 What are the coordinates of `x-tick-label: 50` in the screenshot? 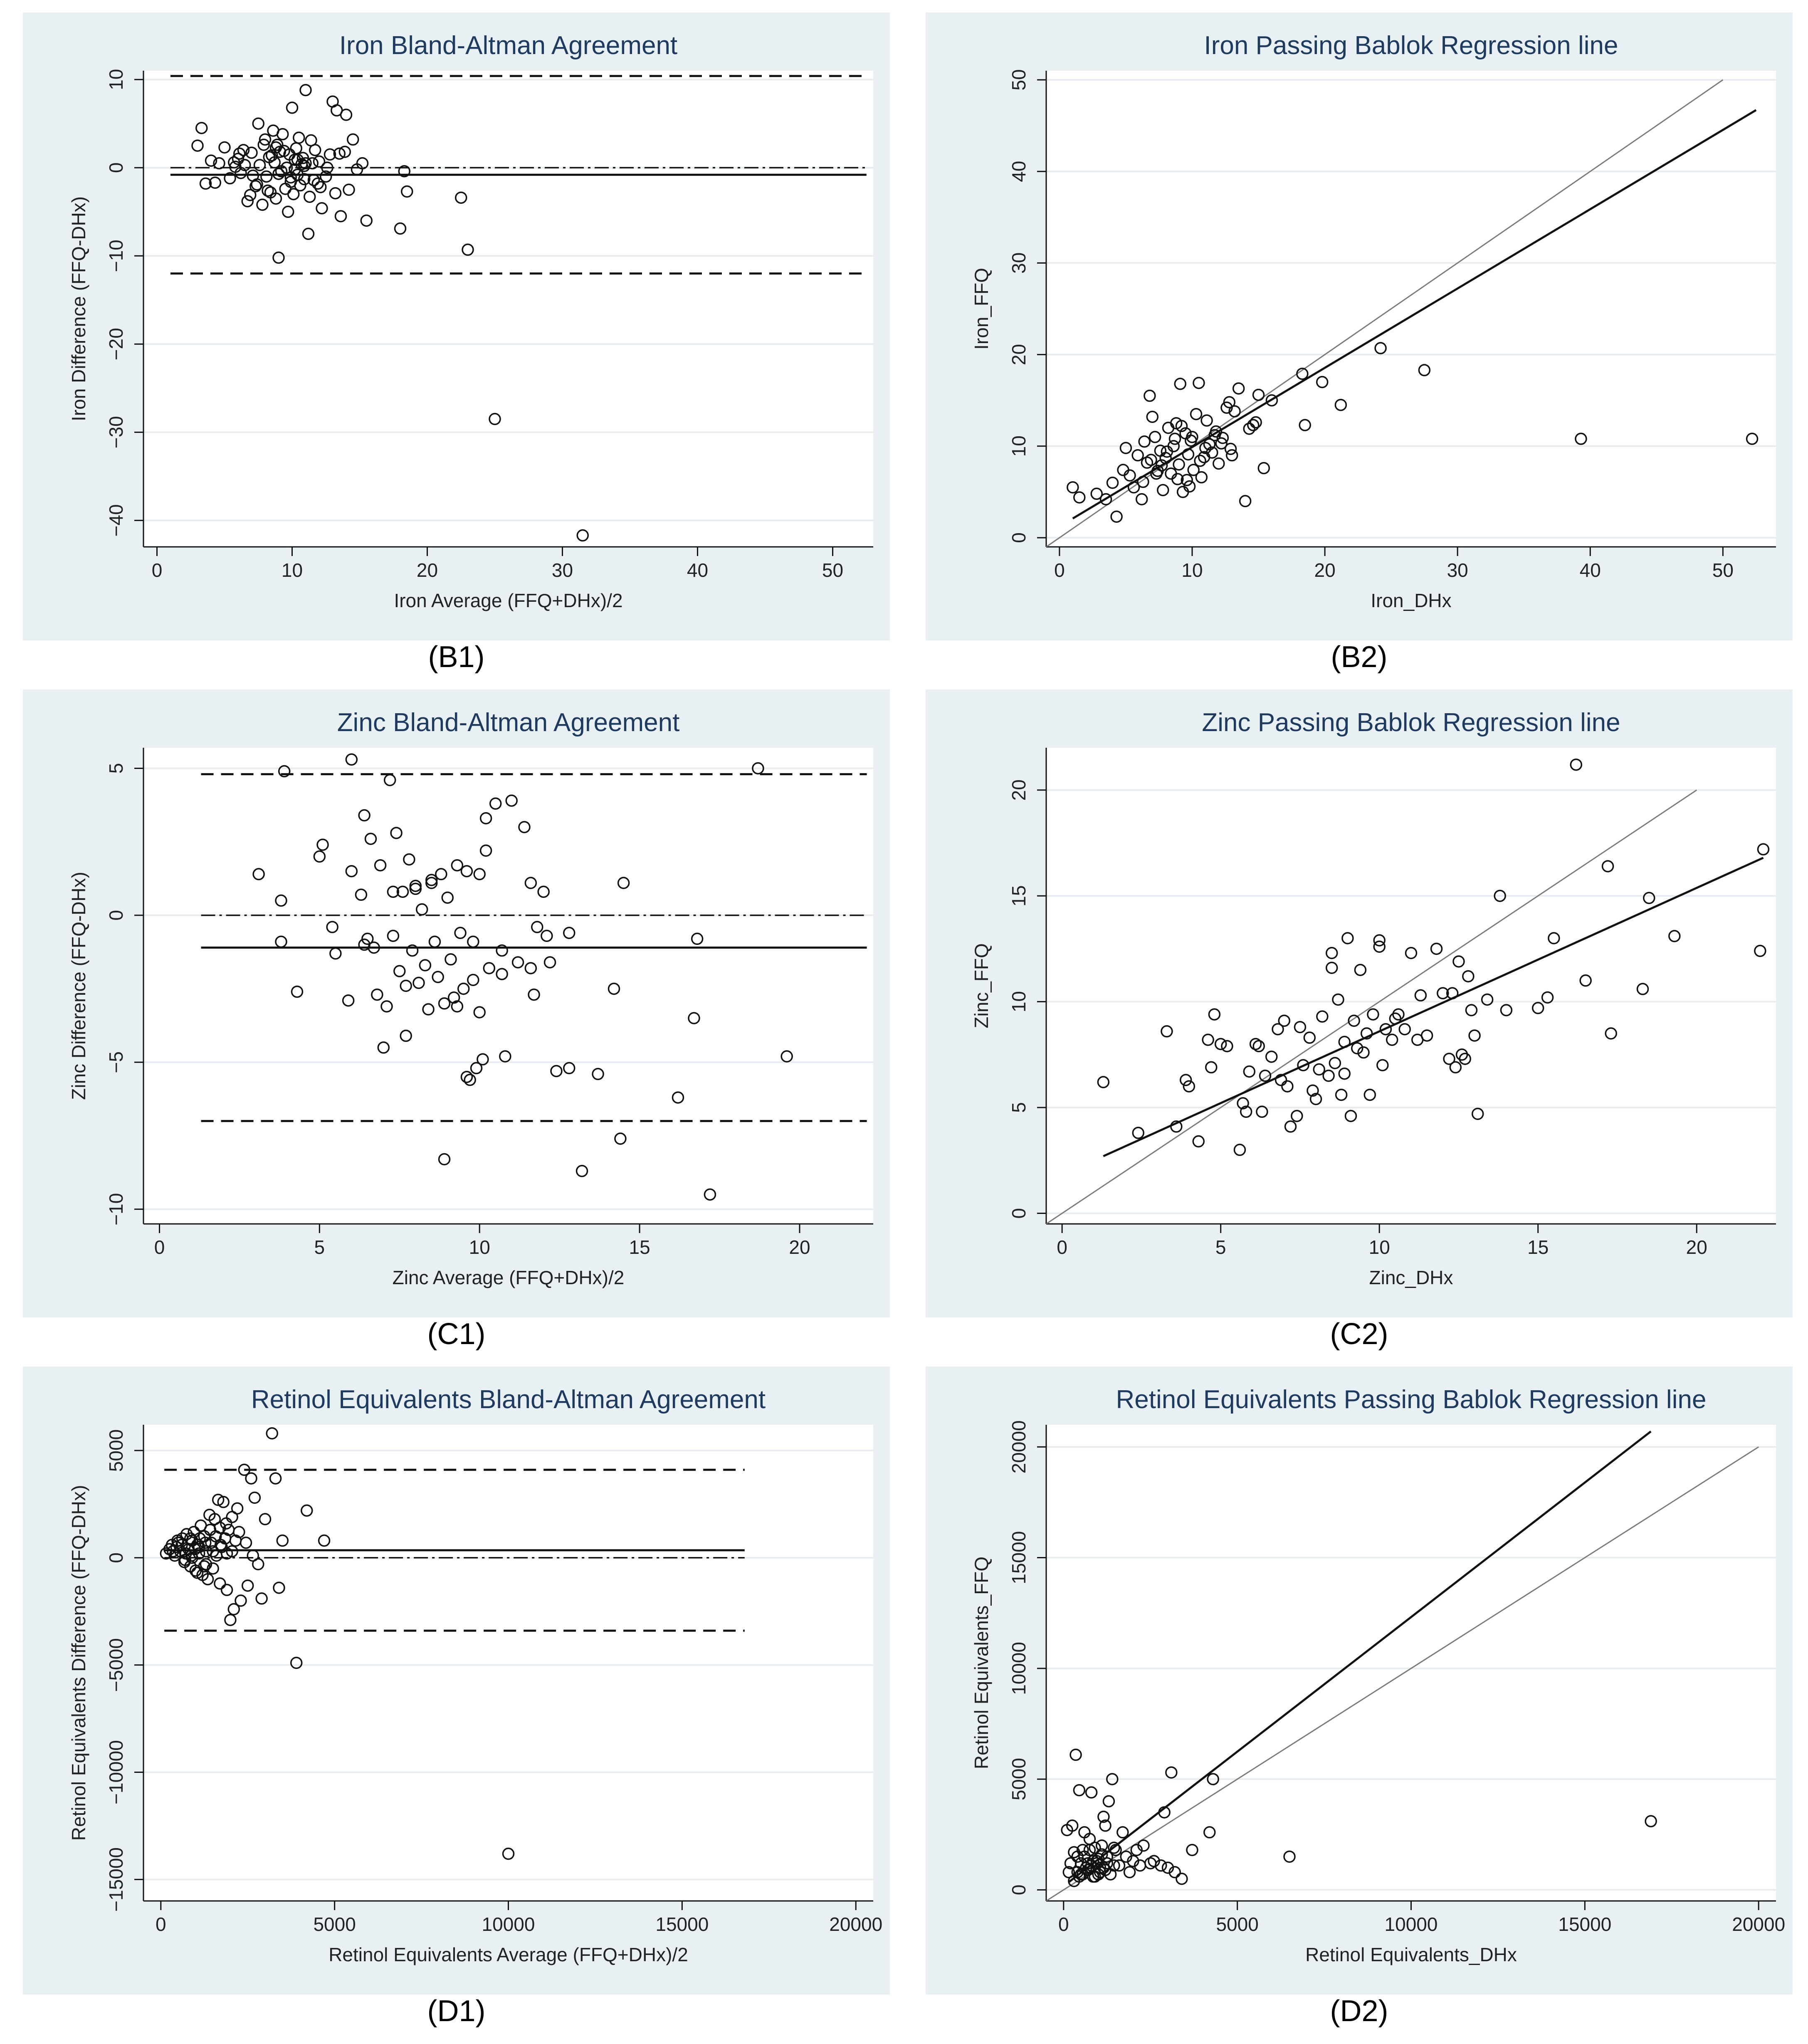 It's located at (832, 570).